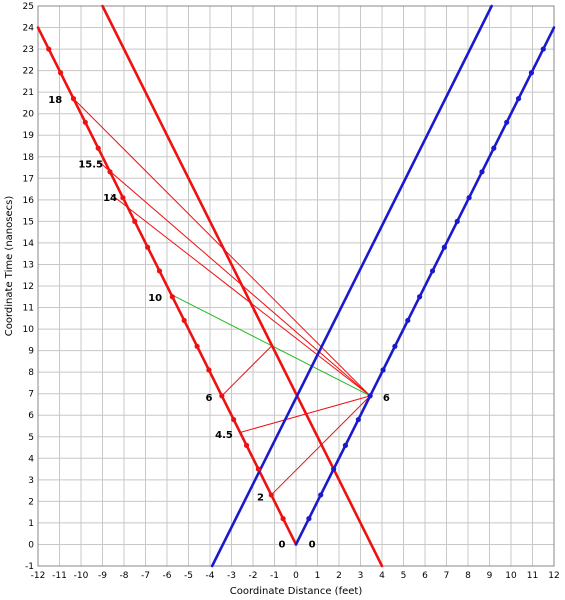  Describe the element at coordinates (318, 576) in the screenshot. I see `x-tick-label: 1` at that location.